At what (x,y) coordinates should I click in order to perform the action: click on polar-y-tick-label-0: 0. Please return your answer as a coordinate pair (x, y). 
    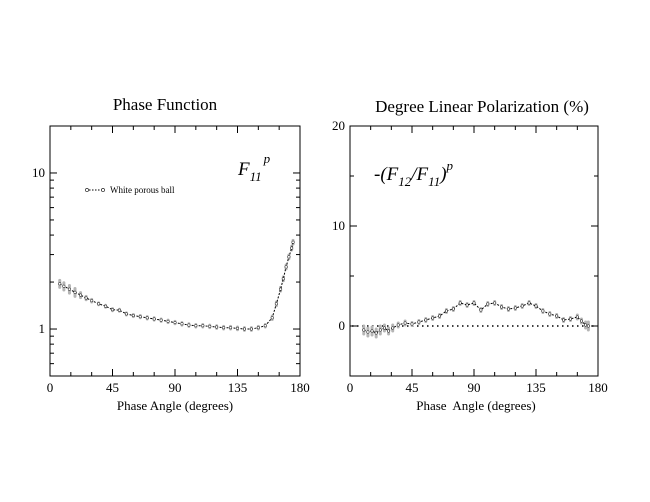
    Looking at the image, I should click on (342, 325).